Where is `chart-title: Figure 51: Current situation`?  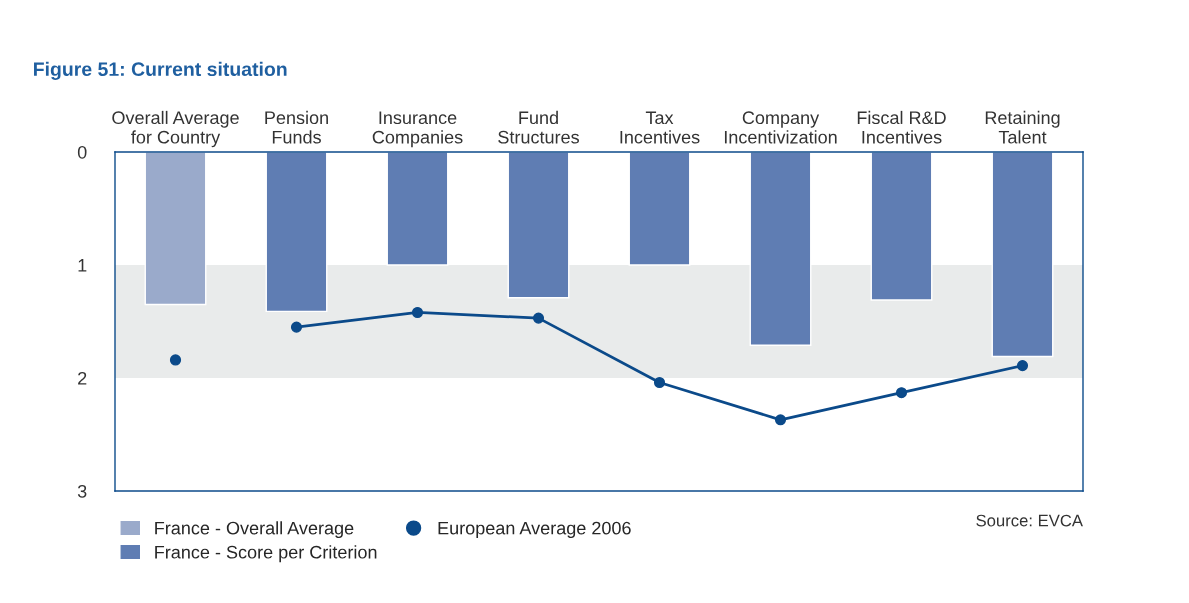 chart-title: Figure 51: Current situation is located at coordinates (160, 70).